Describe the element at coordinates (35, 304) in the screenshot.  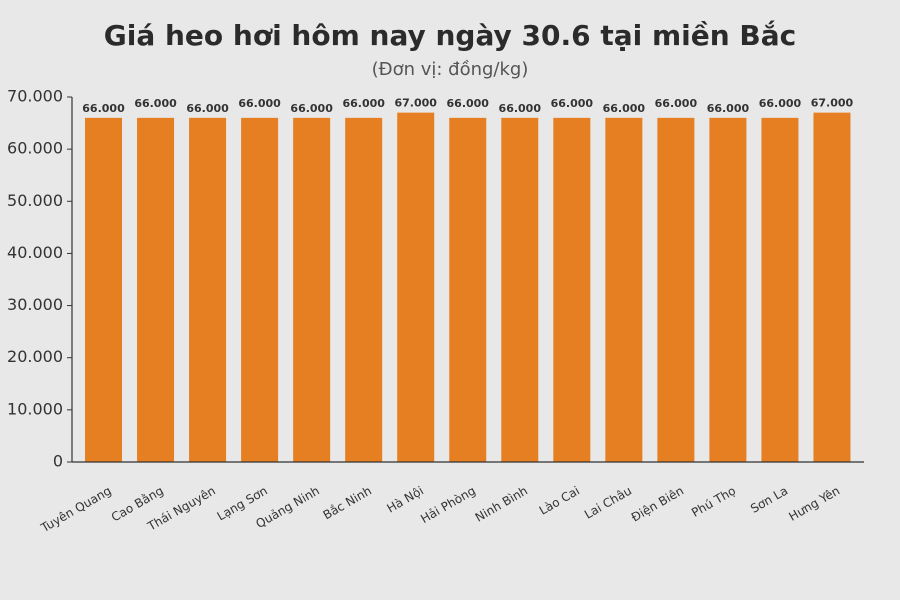
I see `y-tick-label: 30.000` at that location.